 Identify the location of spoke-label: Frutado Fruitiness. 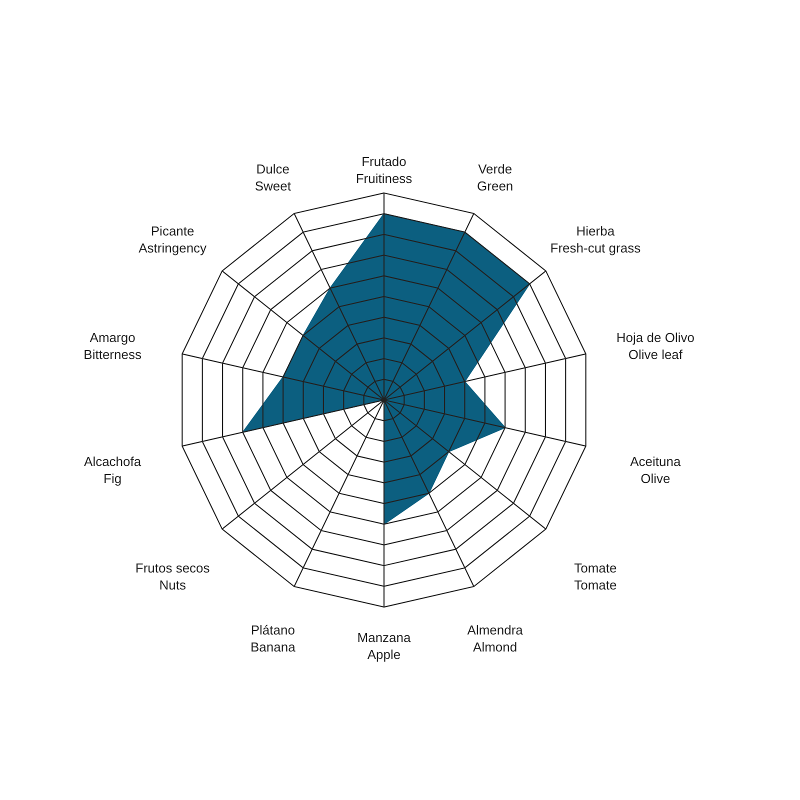
(384, 170).